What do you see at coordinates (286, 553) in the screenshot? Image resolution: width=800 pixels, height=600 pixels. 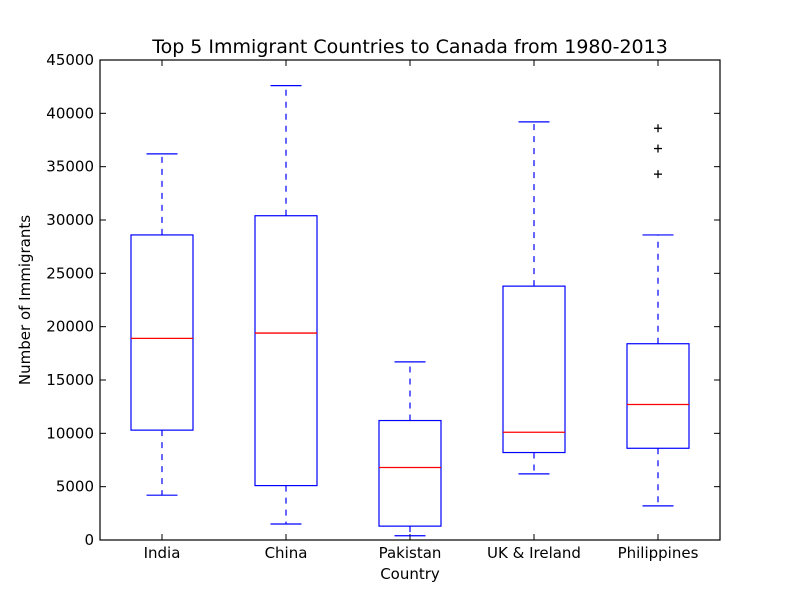 I see `x-tick-label: China` at bounding box center [286, 553].